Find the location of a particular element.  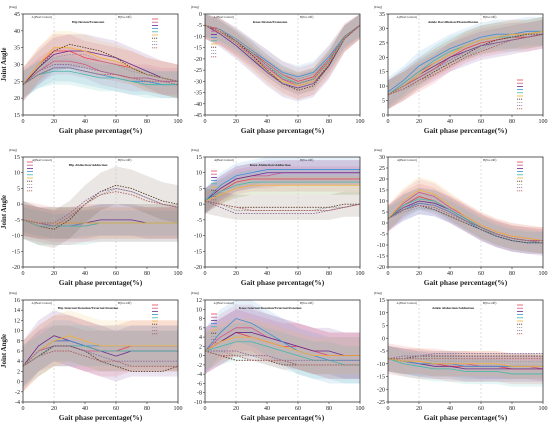

panel-title: Ankle Abduction/Adduction is located at coordinates (453, 308).